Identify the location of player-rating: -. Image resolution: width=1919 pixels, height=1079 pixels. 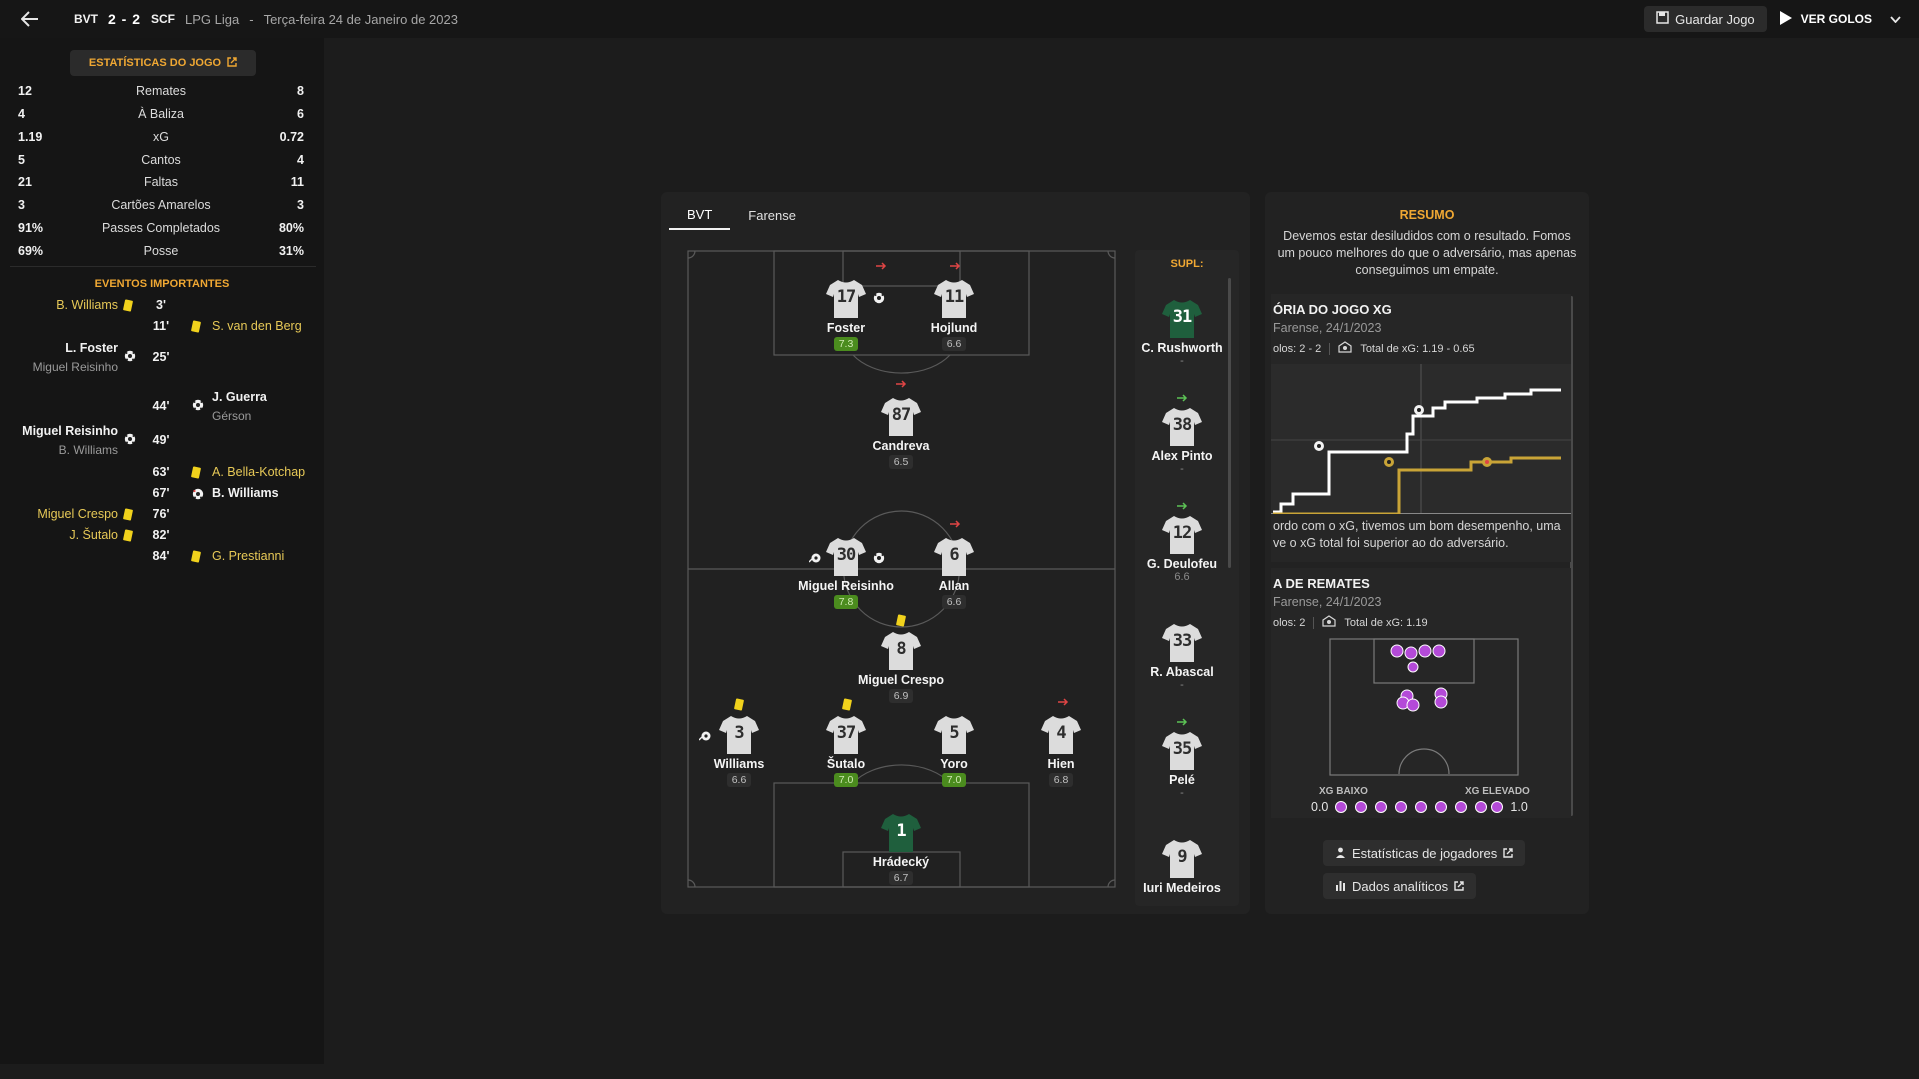
(1182, 685).